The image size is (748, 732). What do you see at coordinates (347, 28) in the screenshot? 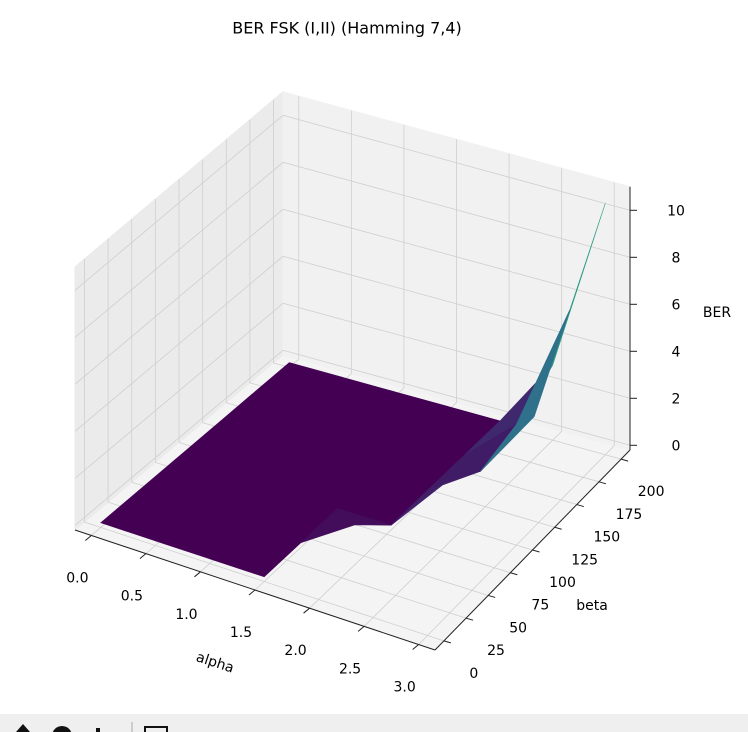
I see `chart-title: BER FSK (I,II) (Hamming 7,4)` at bounding box center [347, 28].